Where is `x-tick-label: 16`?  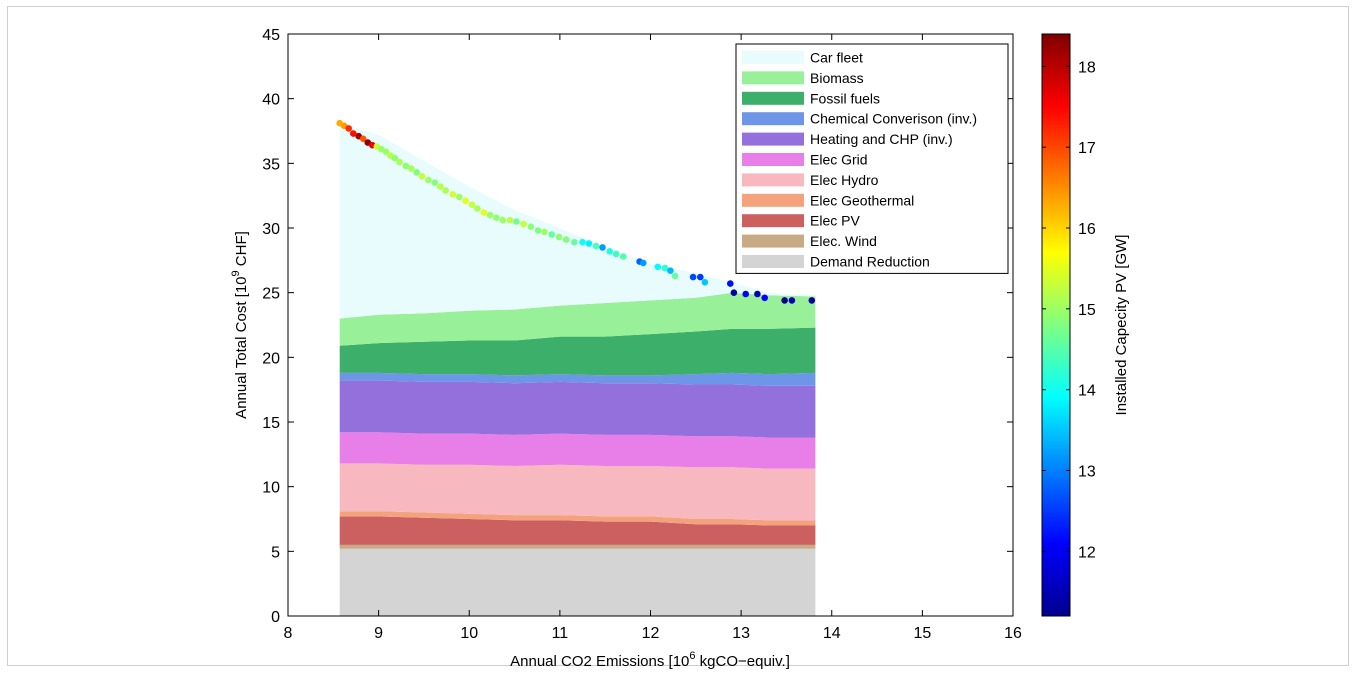
x-tick-label: 16 is located at coordinates (1013, 633).